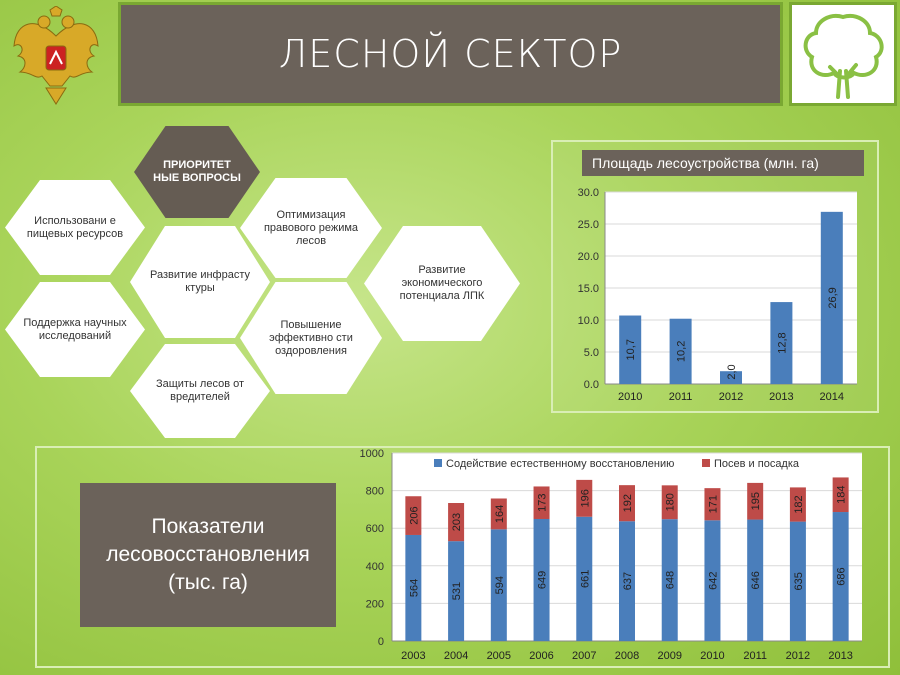 The image size is (900, 675). I want to click on x-tick-label: 2009, so click(669, 656).